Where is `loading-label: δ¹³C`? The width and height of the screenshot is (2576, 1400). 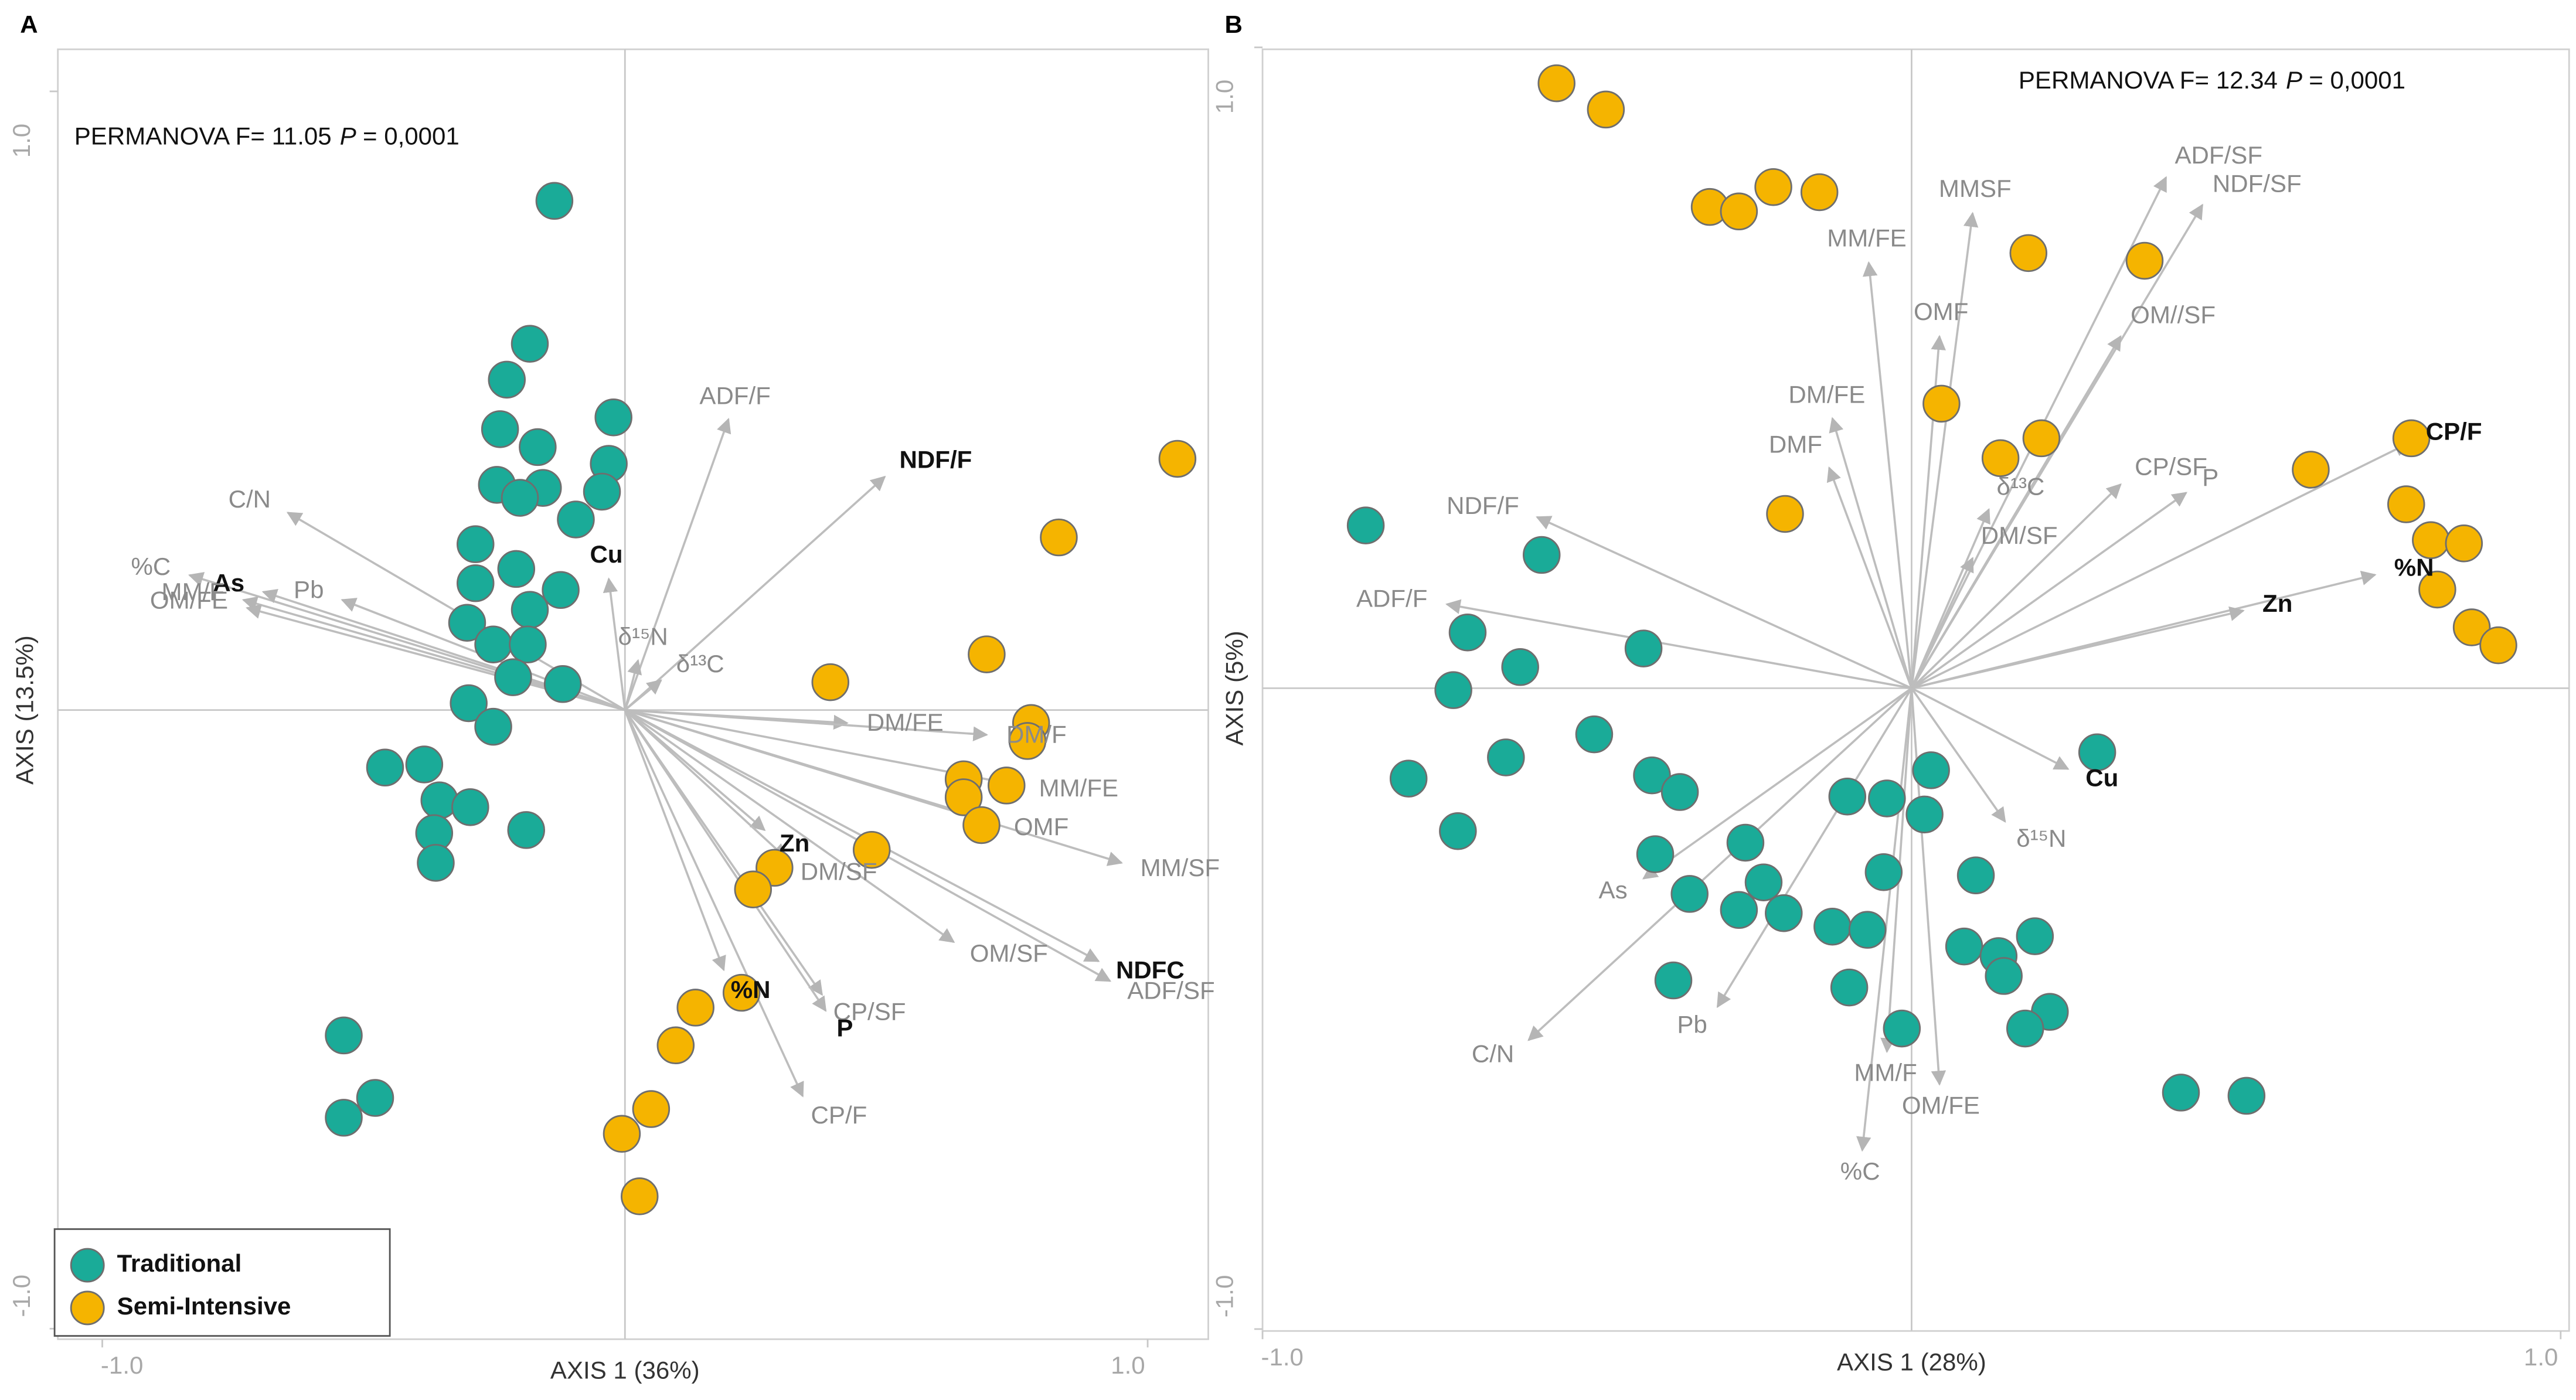
loading-label: δ¹³C is located at coordinates (2021, 486).